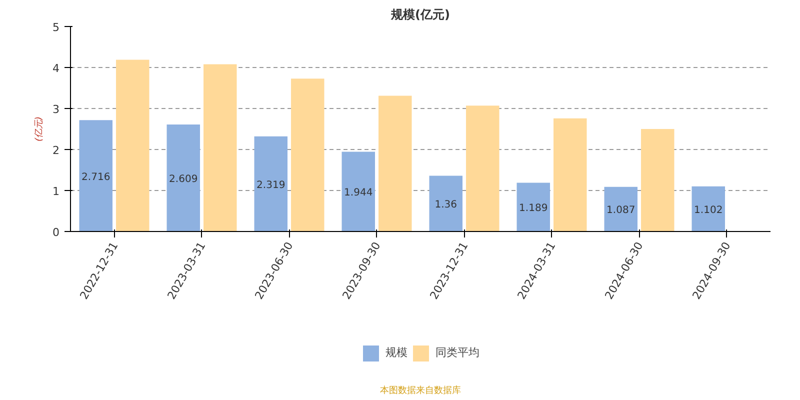 Image resolution: width=800 pixels, height=400 pixels. I want to click on text: 本图数据来自数据库, so click(420, 390).